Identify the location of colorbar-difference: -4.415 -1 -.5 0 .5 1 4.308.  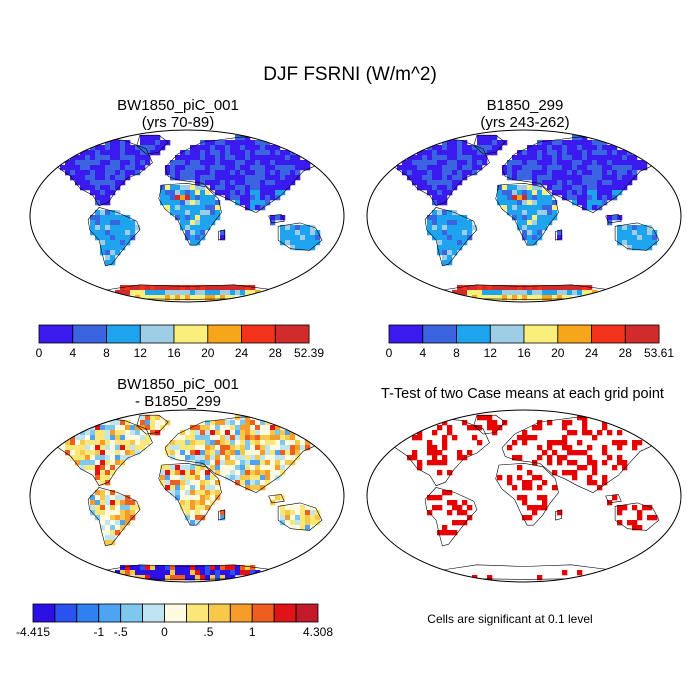
(174, 621).